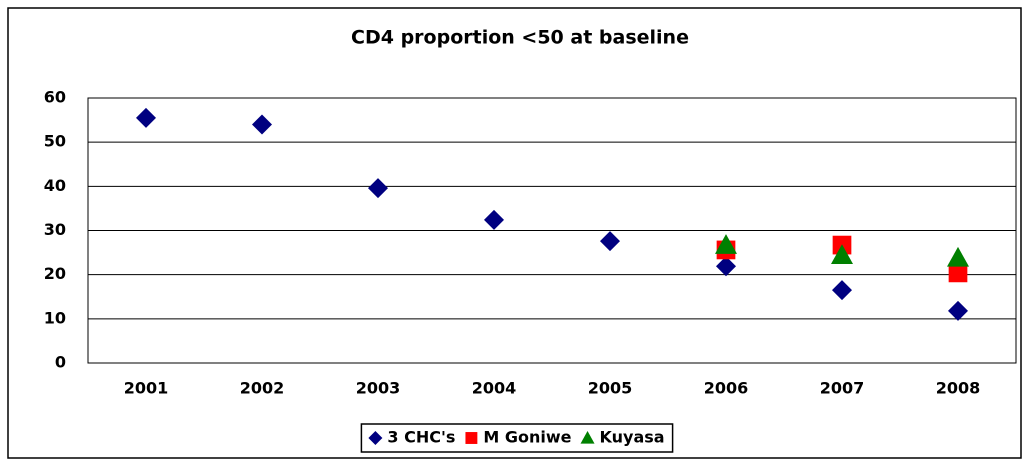  I want to click on y-tick-label: 0, so click(60, 362).